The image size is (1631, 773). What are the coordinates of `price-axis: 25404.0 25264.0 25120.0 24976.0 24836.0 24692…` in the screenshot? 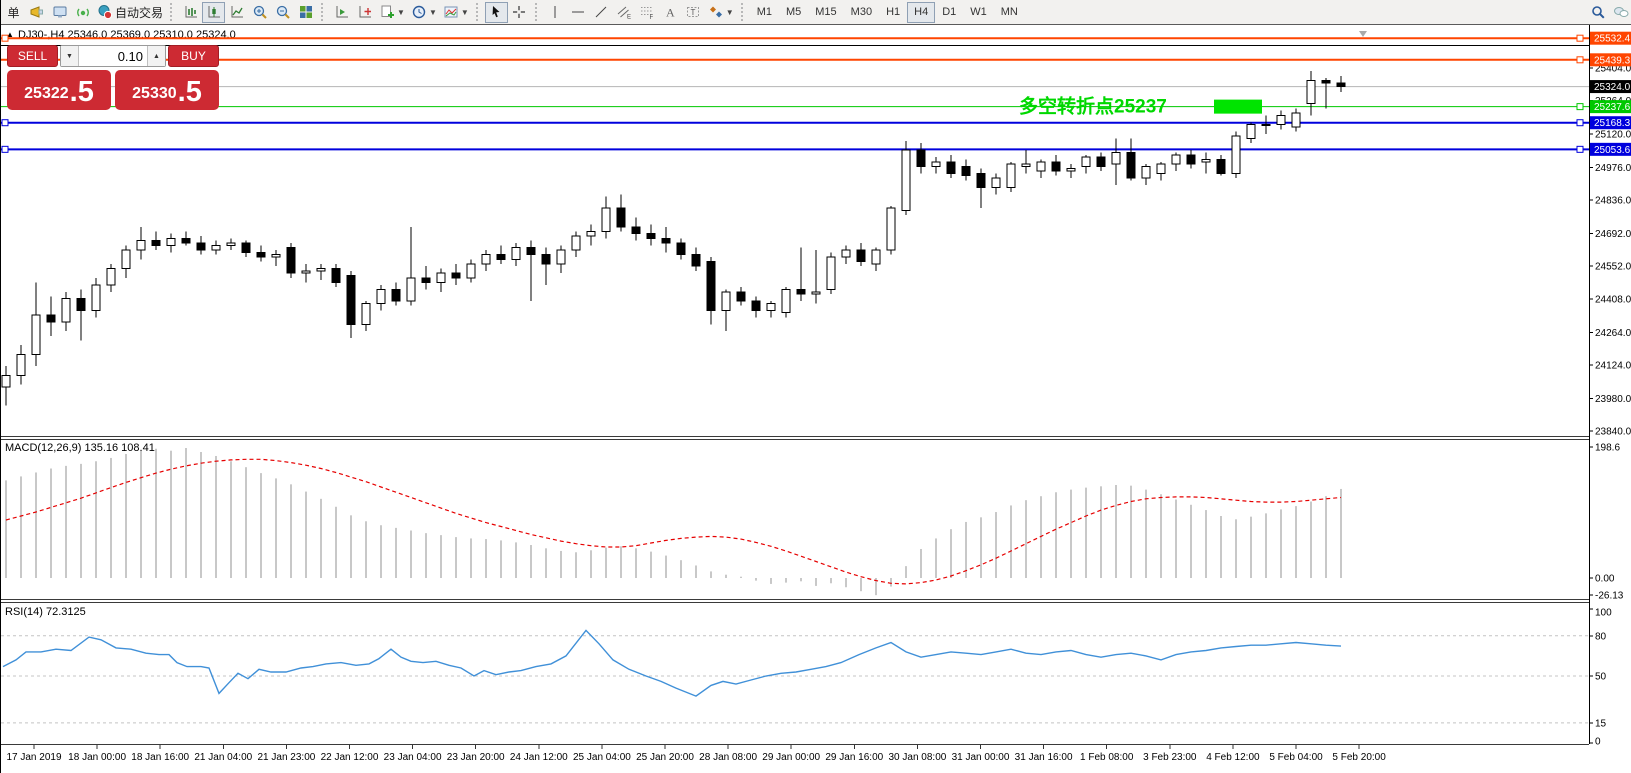 It's located at (1610, 251).